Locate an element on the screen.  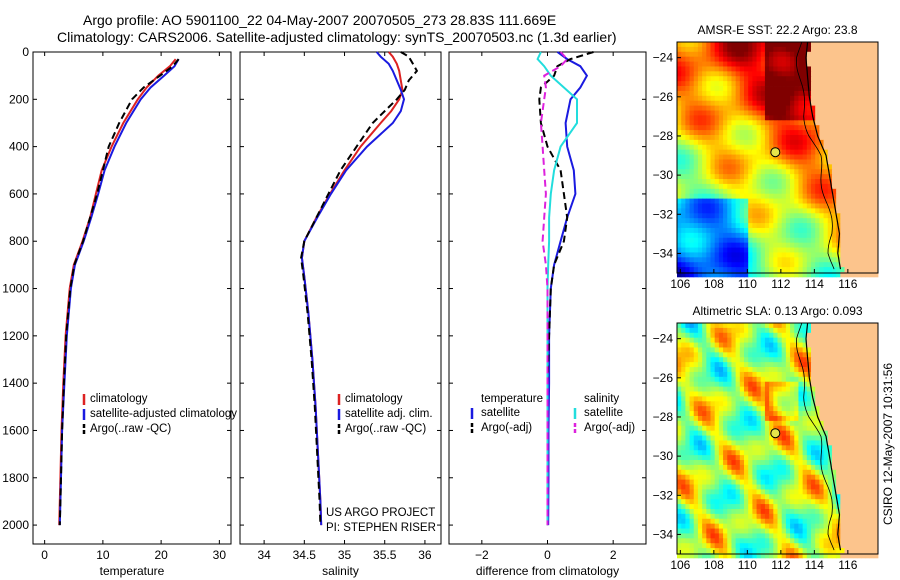
x-tick-label: 35.5 is located at coordinates (385, 555).